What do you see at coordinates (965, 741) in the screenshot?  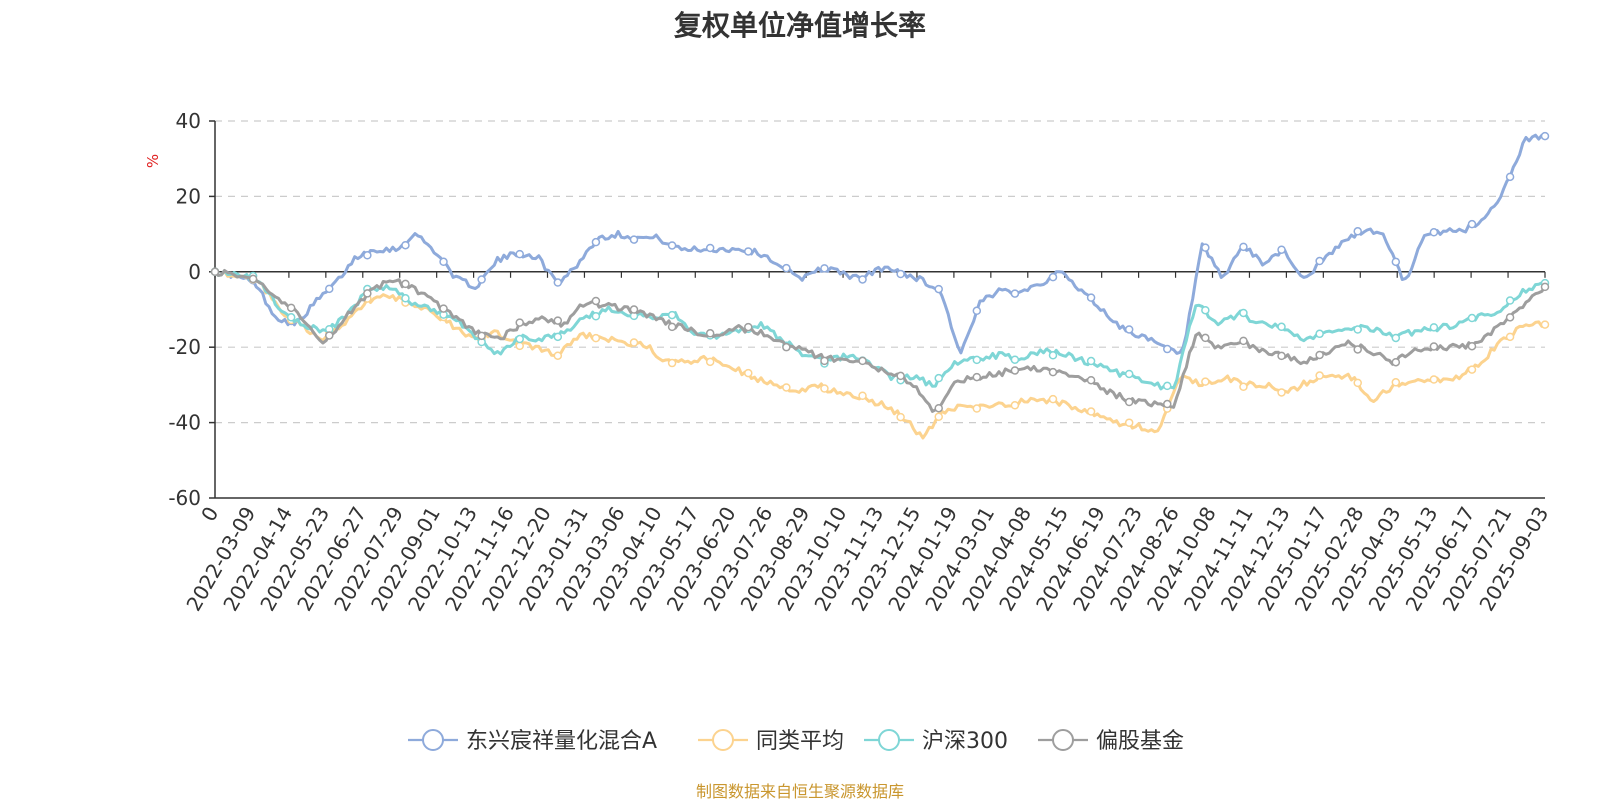 I see `legend-label: 沪深300` at bounding box center [965, 741].